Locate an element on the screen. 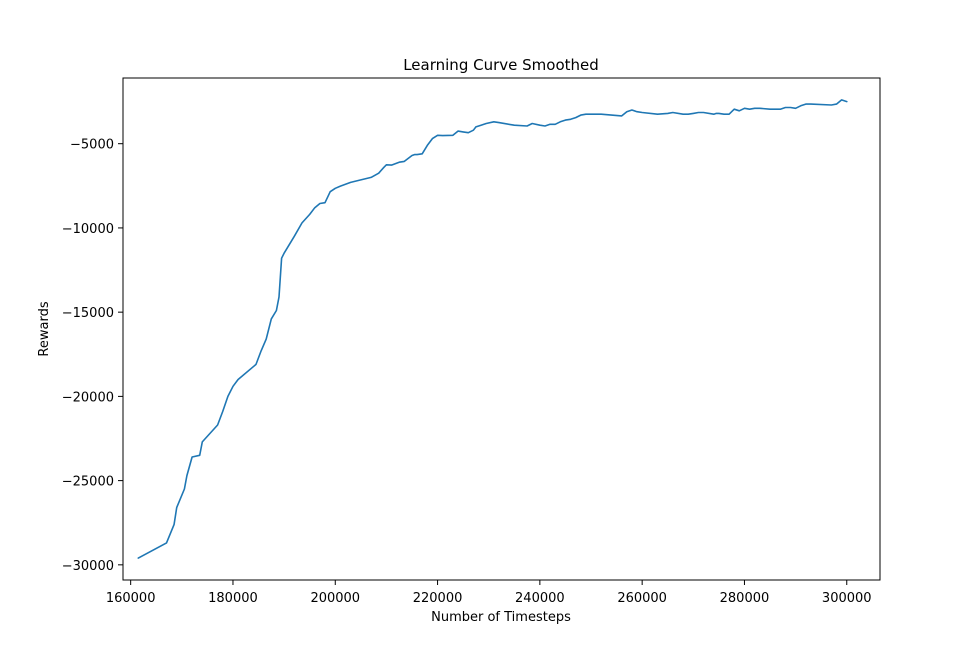 Image resolution: width=977 pixels, height=652 pixels. y-tick-label: −30000 is located at coordinates (88, 566).